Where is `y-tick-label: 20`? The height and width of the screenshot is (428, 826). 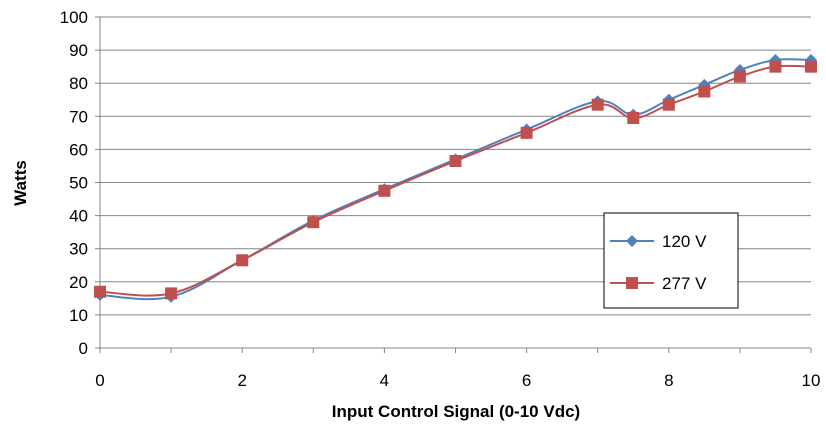
y-tick-label: 20 is located at coordinates (78, 282).